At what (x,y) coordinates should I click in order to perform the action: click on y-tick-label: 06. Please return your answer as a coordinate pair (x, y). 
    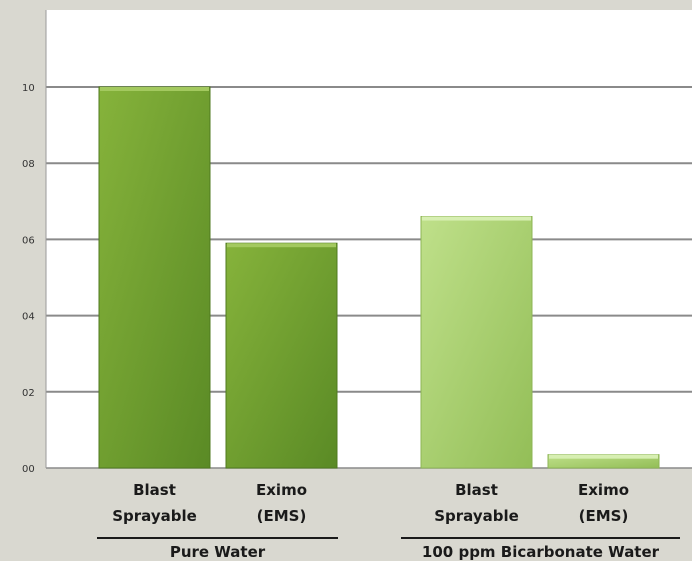
    Looking at the image, I should click on (28, 240).